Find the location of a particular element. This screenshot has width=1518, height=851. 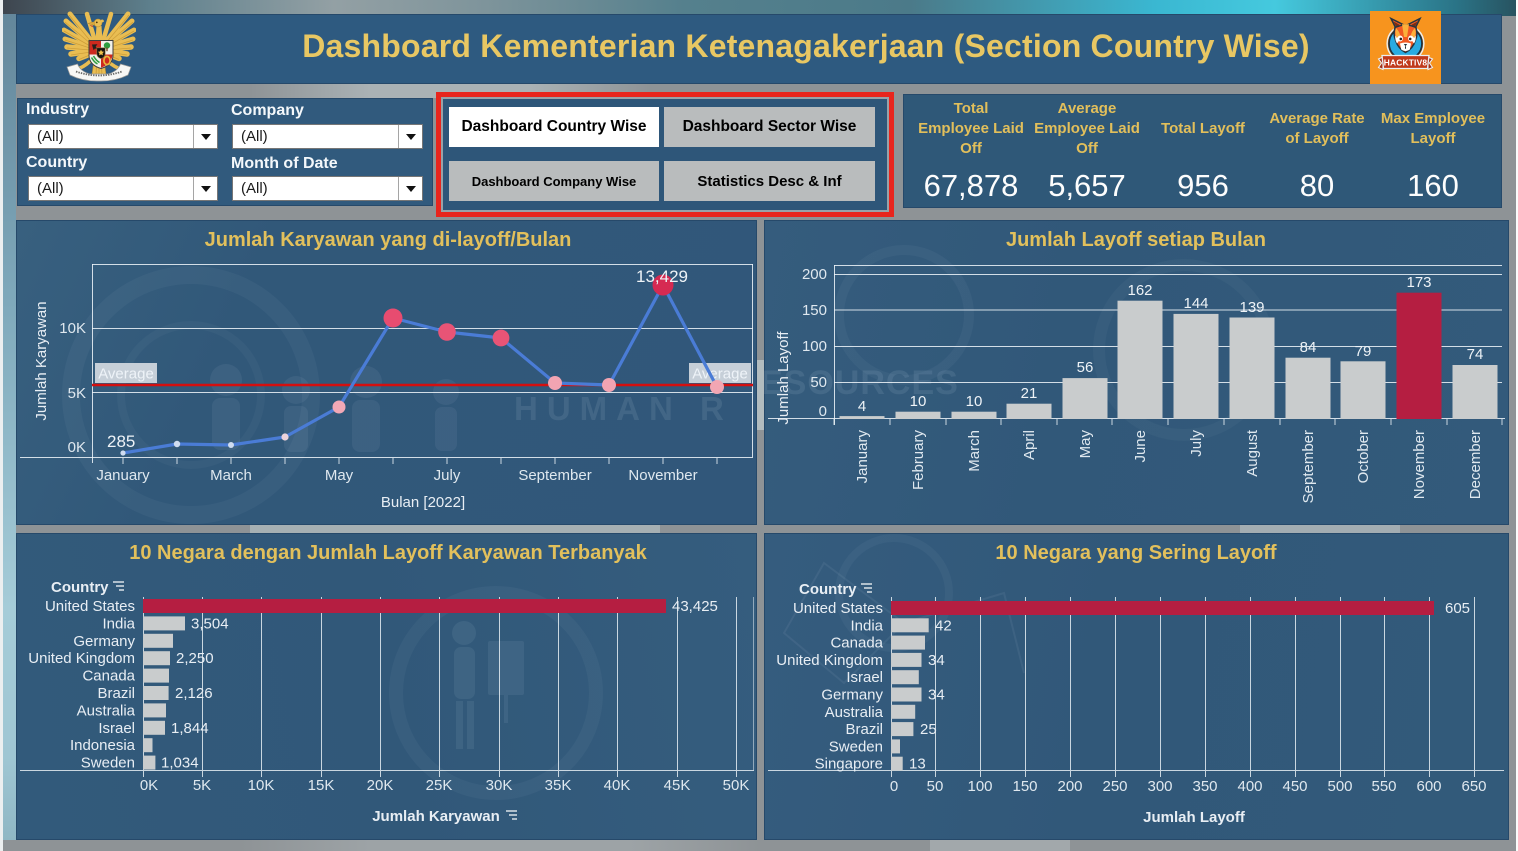

svg-text: 40K is located at coordinates (617, 785).